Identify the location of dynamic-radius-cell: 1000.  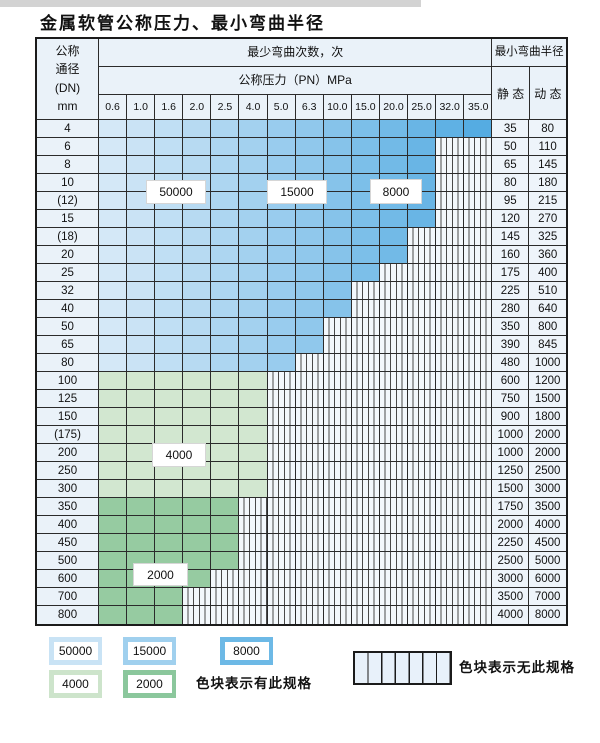
(547, 362).